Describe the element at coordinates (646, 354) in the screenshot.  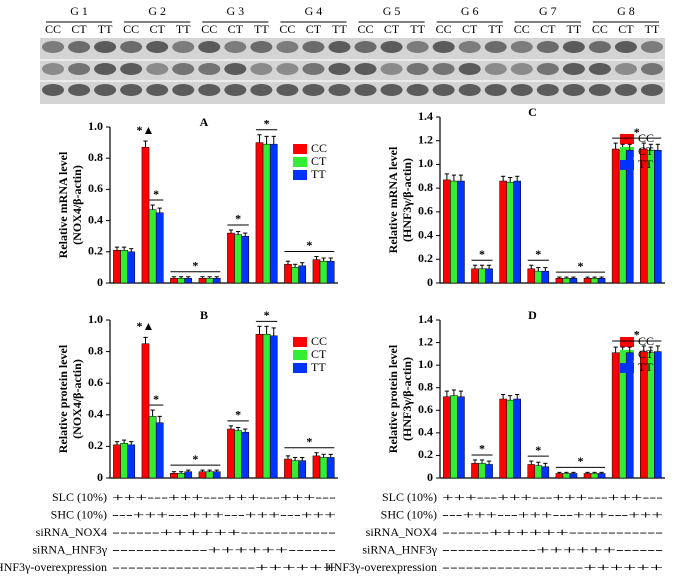
I see `legend-label: CT` at that location.